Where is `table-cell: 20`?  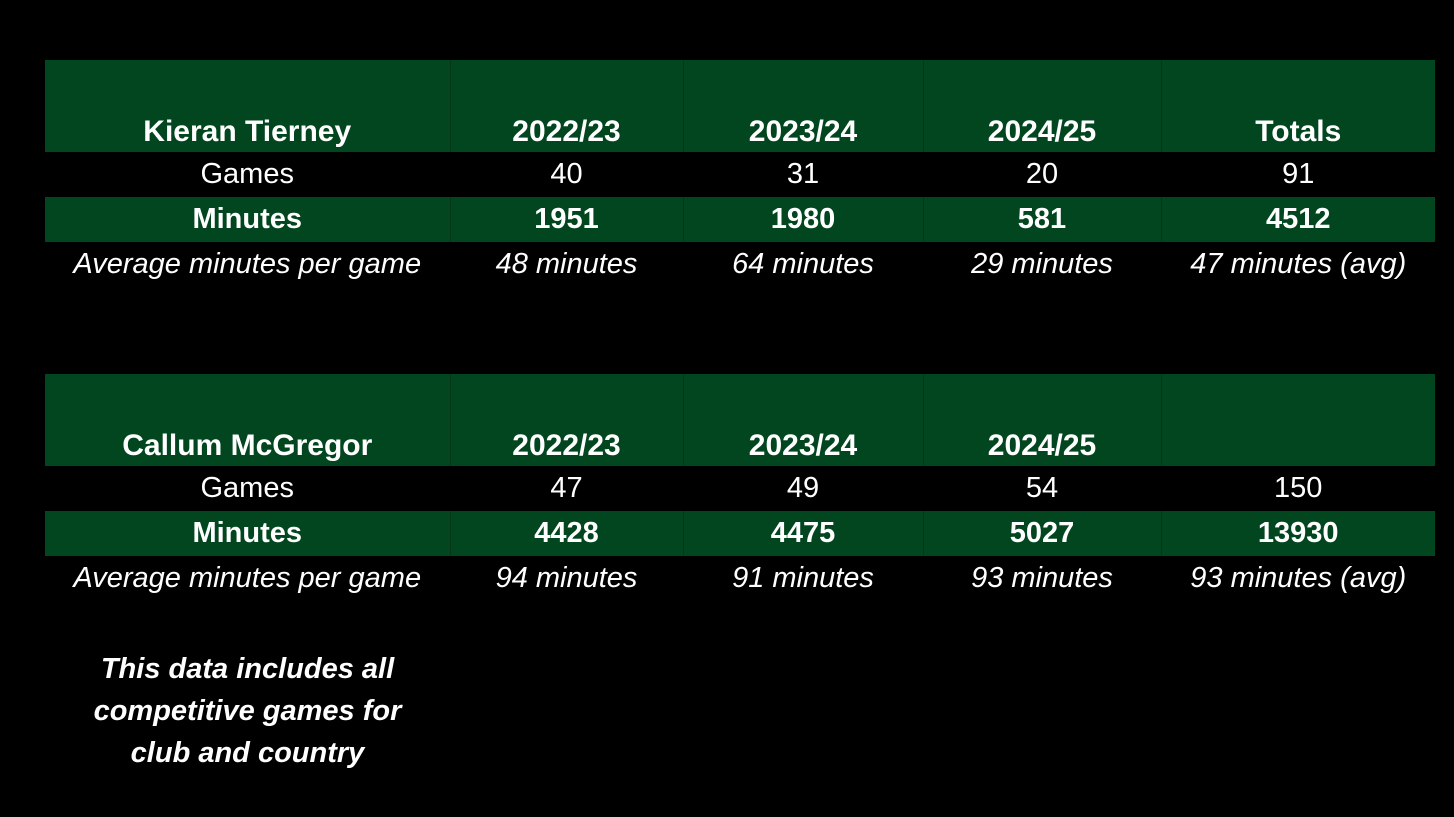
table-cell: 20 is located at coordinates (1041, 174).